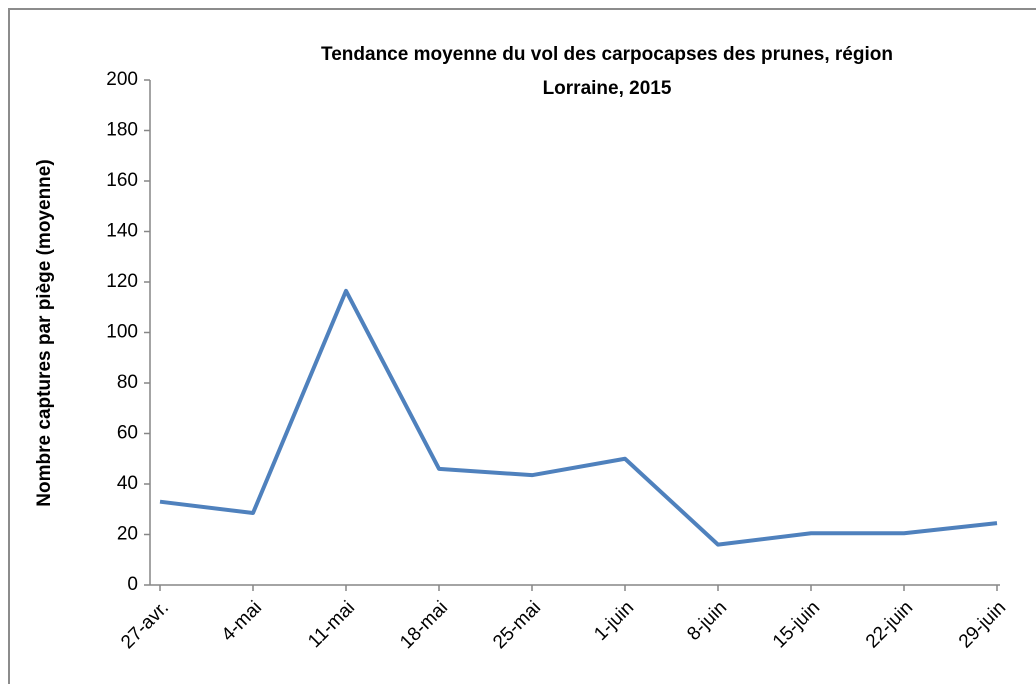 The image size is (1036, 684). I want to click on y-tick-label: 140, so click(122, 231).